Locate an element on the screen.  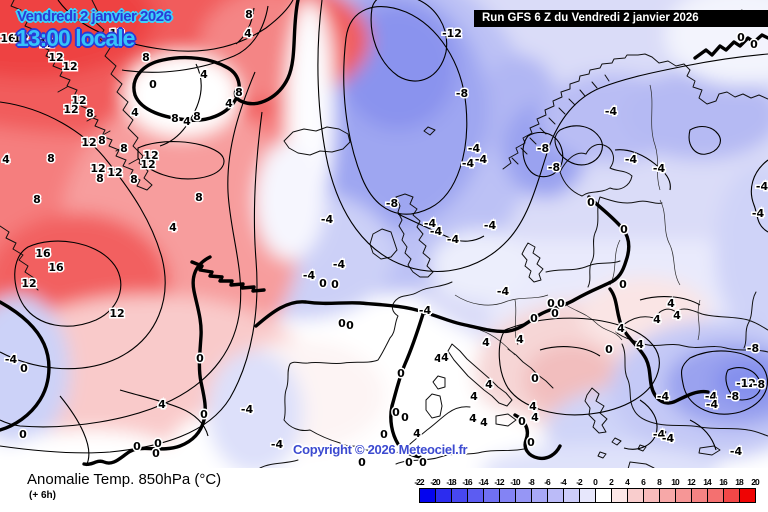
valid-date-text: Vendredi 2 janvier 2026 is located at coordinates (94, 16).